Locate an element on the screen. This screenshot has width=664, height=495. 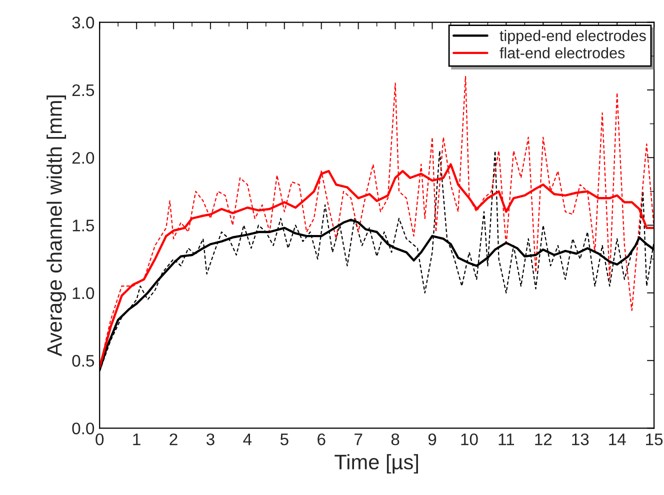
x-tick-label: 3 is located at coordinates (210, 439).